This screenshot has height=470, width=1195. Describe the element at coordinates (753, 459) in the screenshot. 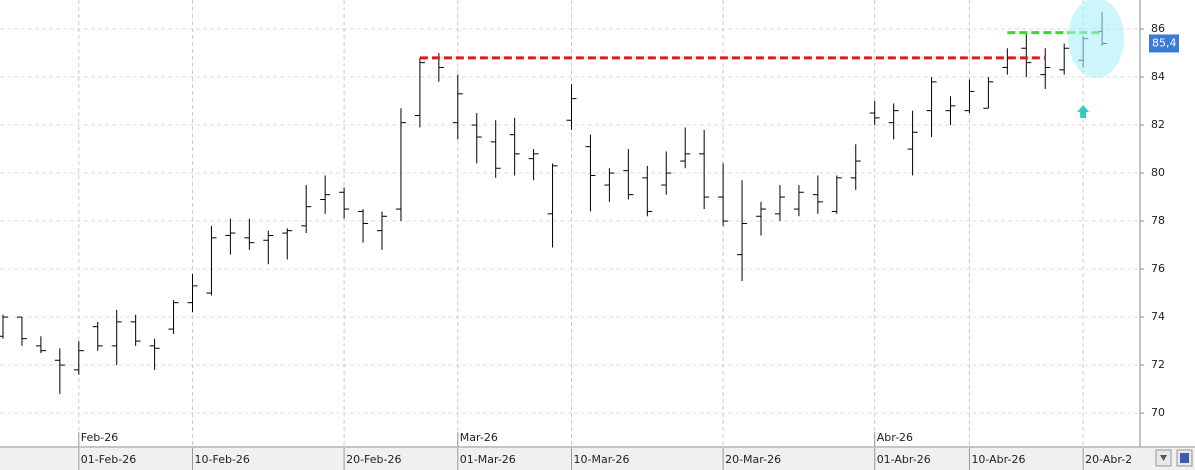

I see `x-tick-label: 20-Mar-26` at that location.